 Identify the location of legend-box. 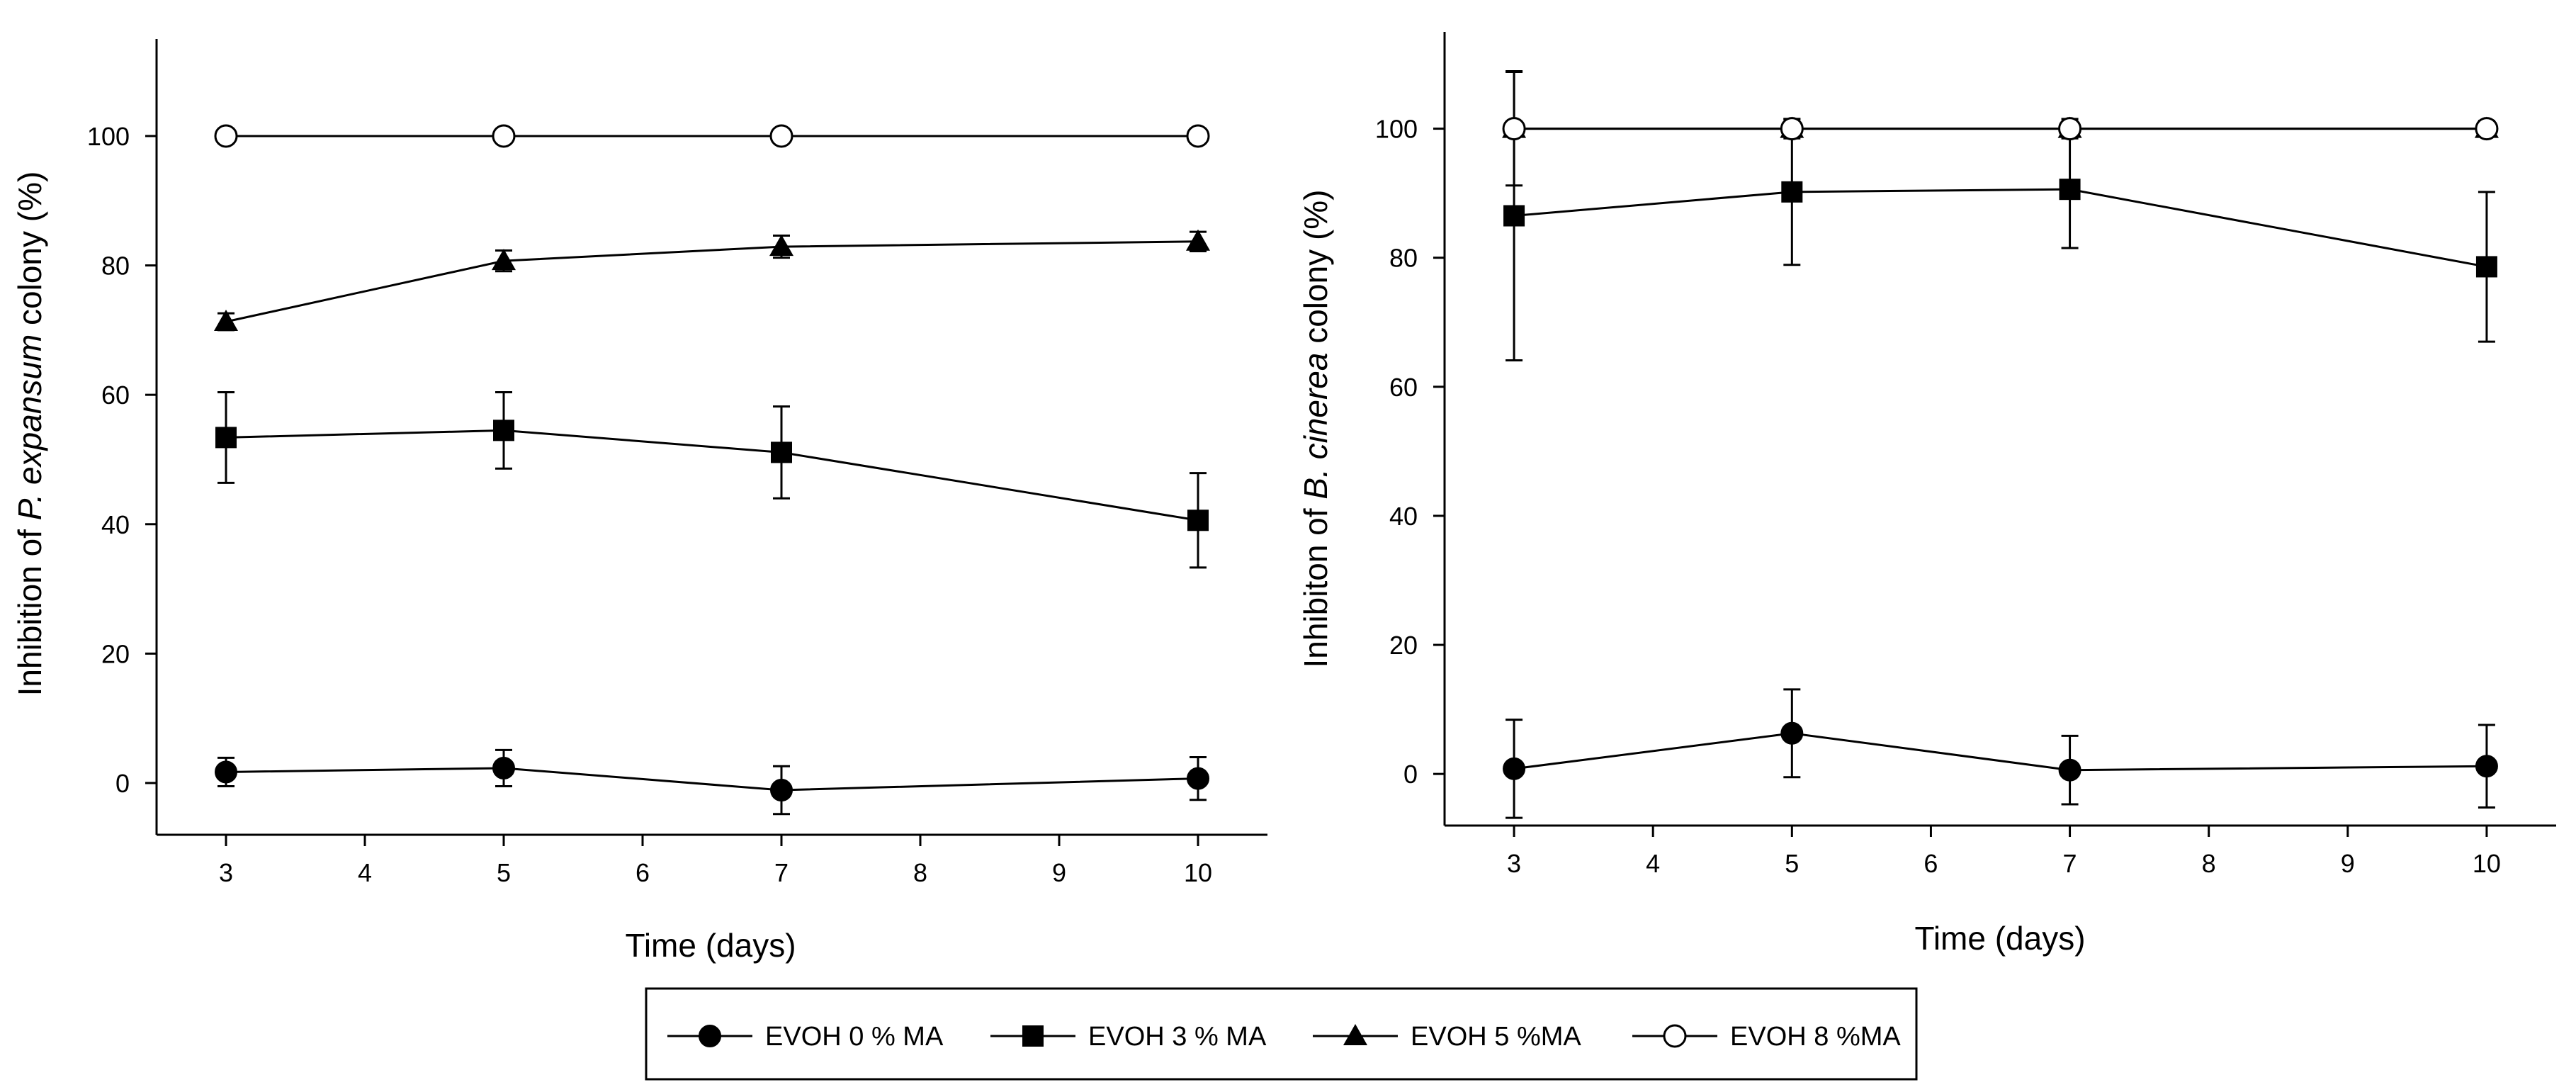
(1281, 1034).